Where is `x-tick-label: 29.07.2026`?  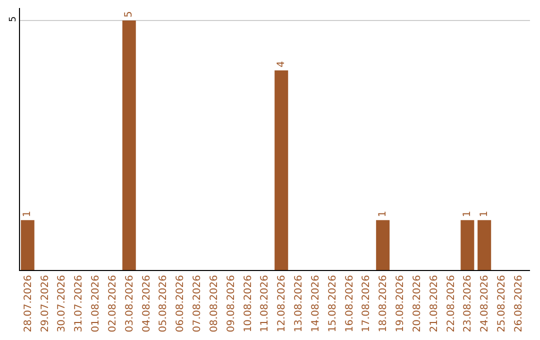 x-tick-label: 29.07.2026 is located at coordinates (45, 303).